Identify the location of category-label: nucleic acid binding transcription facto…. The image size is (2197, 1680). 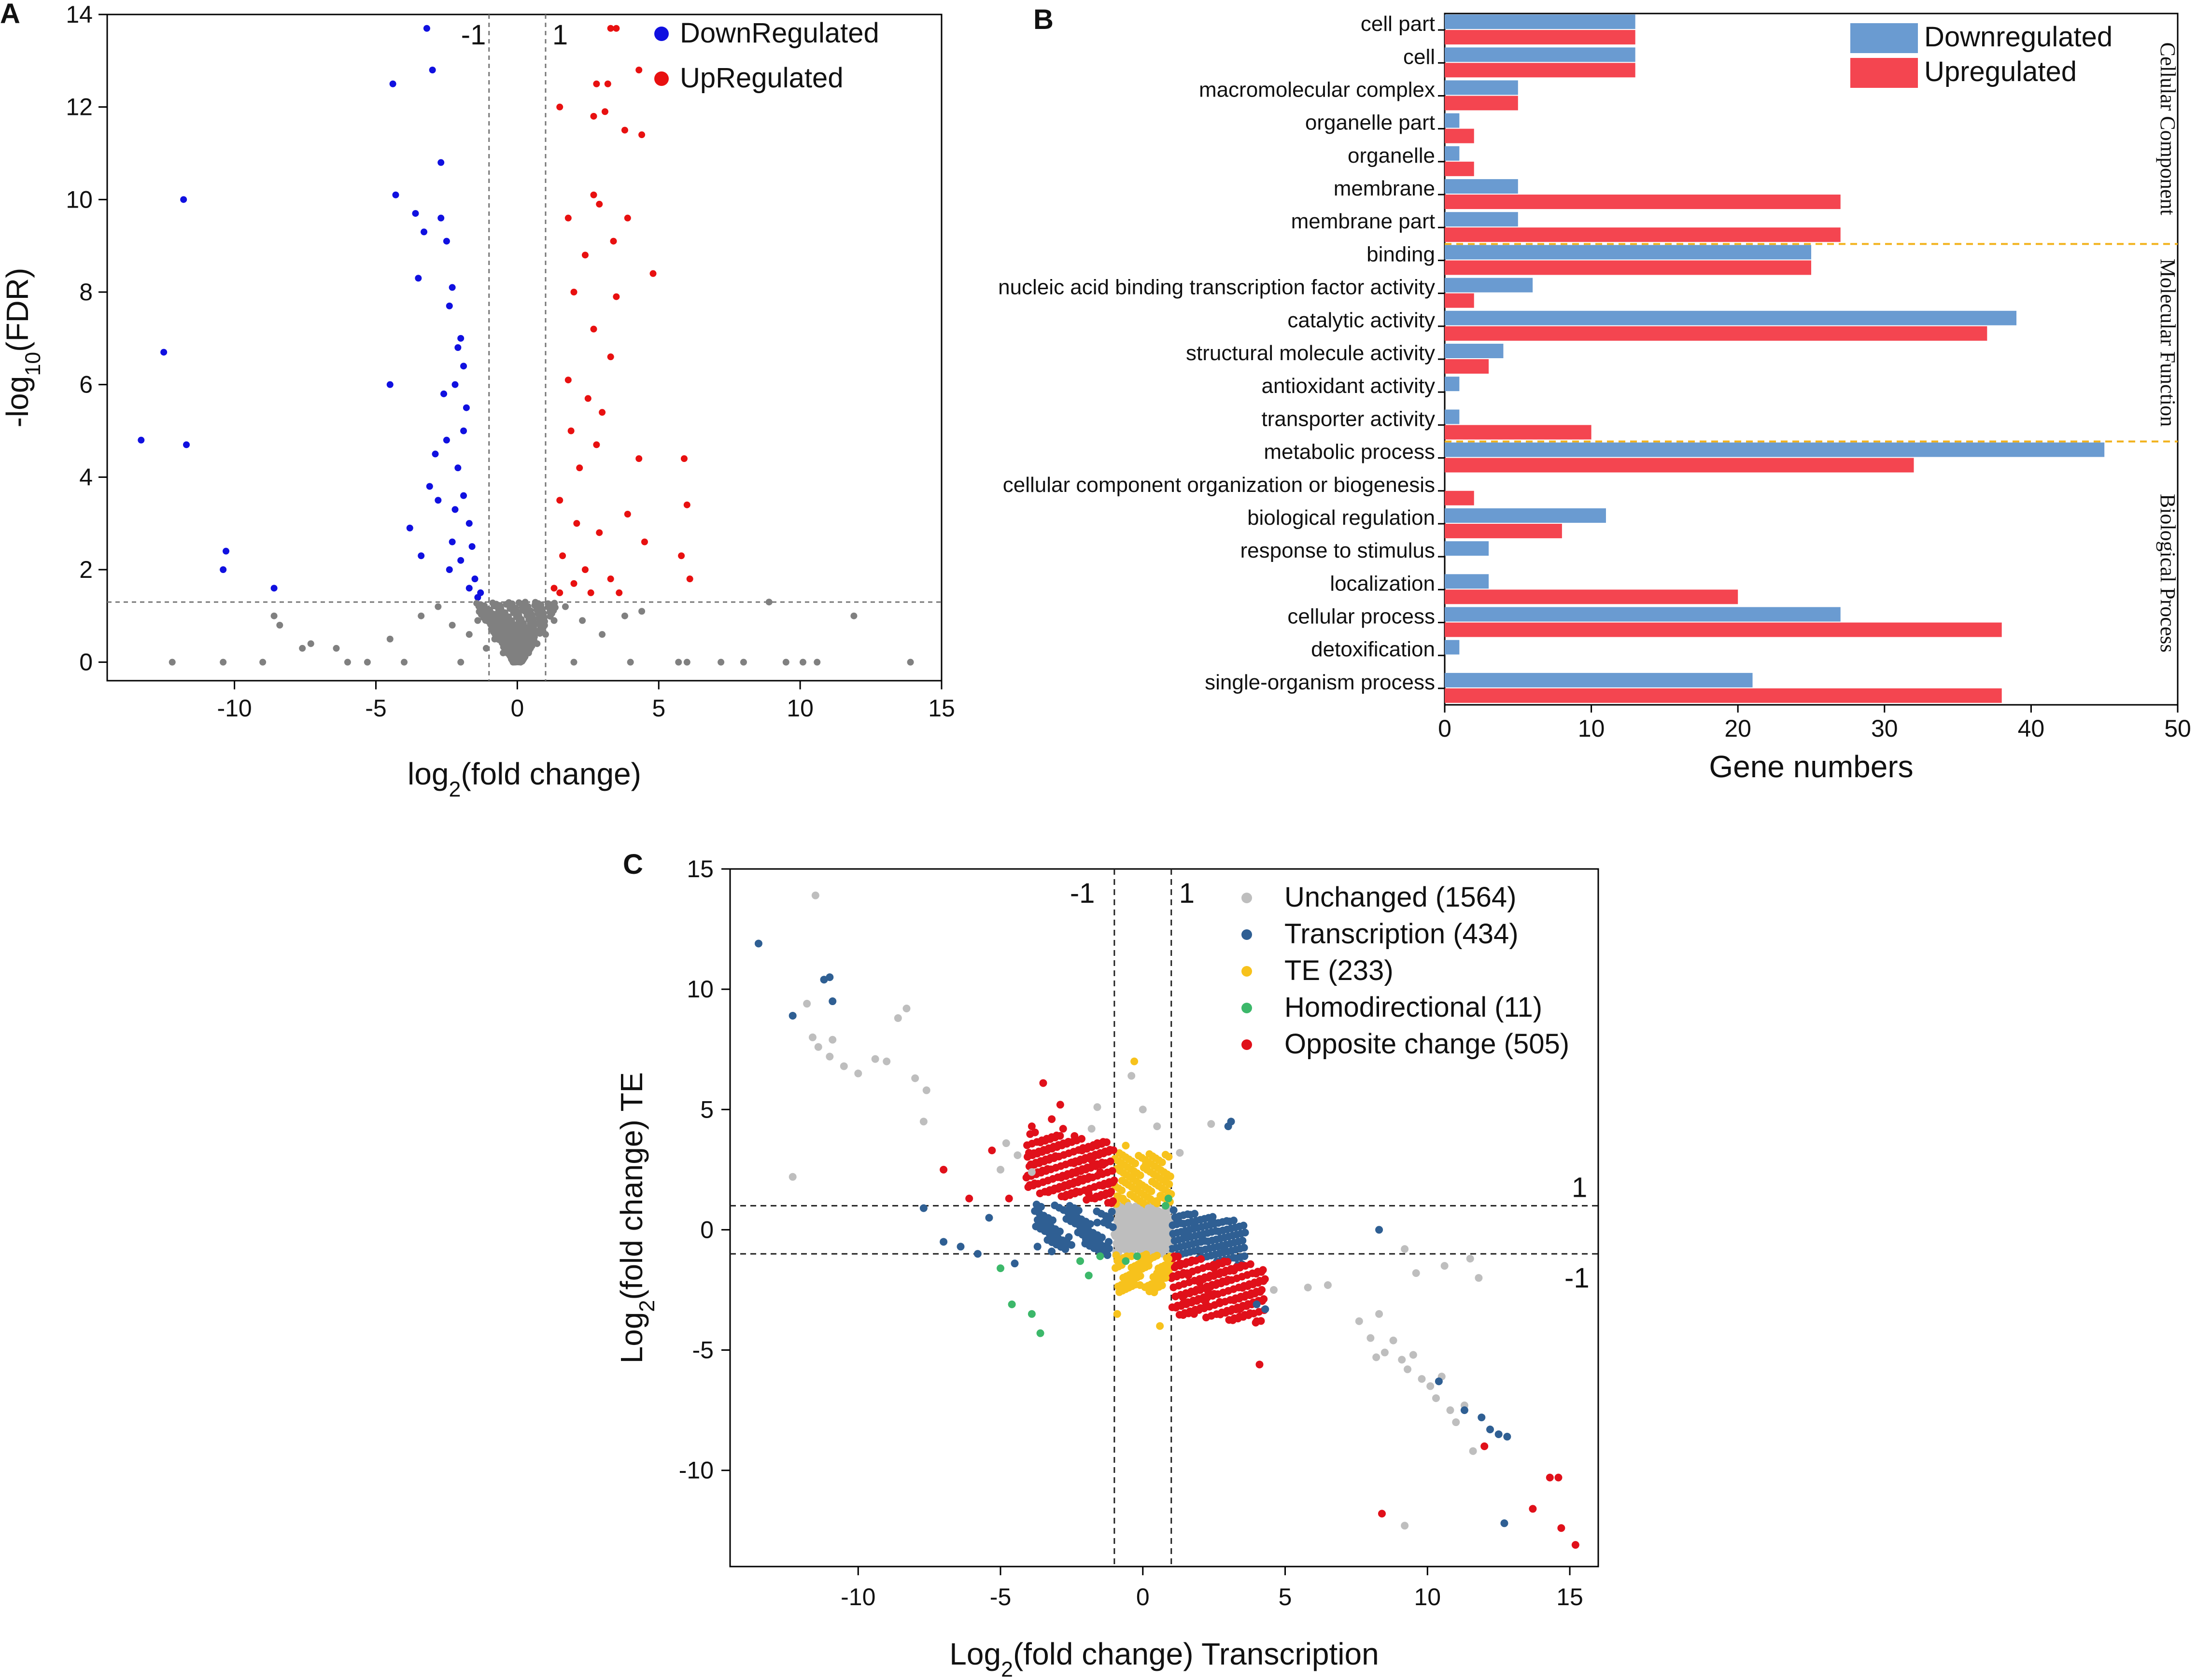
(1216, 288).